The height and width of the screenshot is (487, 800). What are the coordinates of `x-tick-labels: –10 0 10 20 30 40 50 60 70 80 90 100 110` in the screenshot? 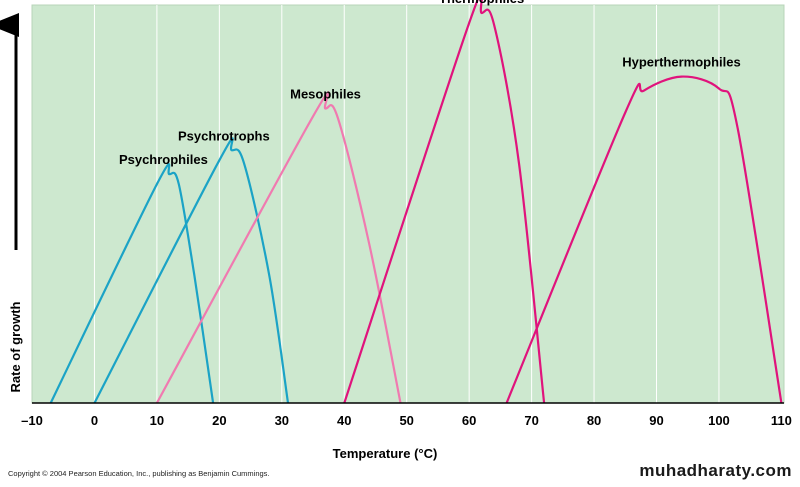 It's located at (406, 420).